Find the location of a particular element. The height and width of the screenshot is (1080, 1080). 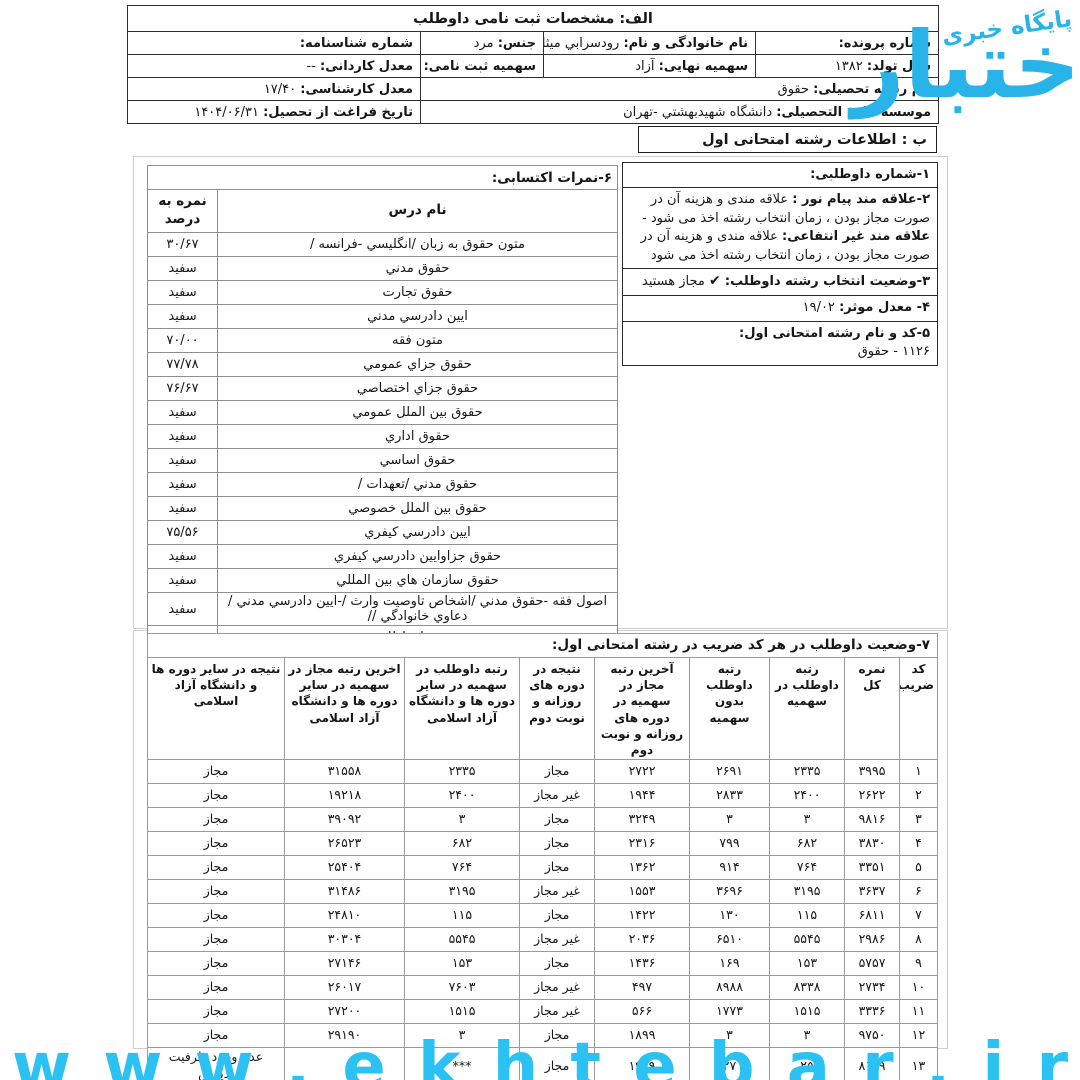

grades-row: حقوق اساسي سفید is located at coordinates (382, 460).